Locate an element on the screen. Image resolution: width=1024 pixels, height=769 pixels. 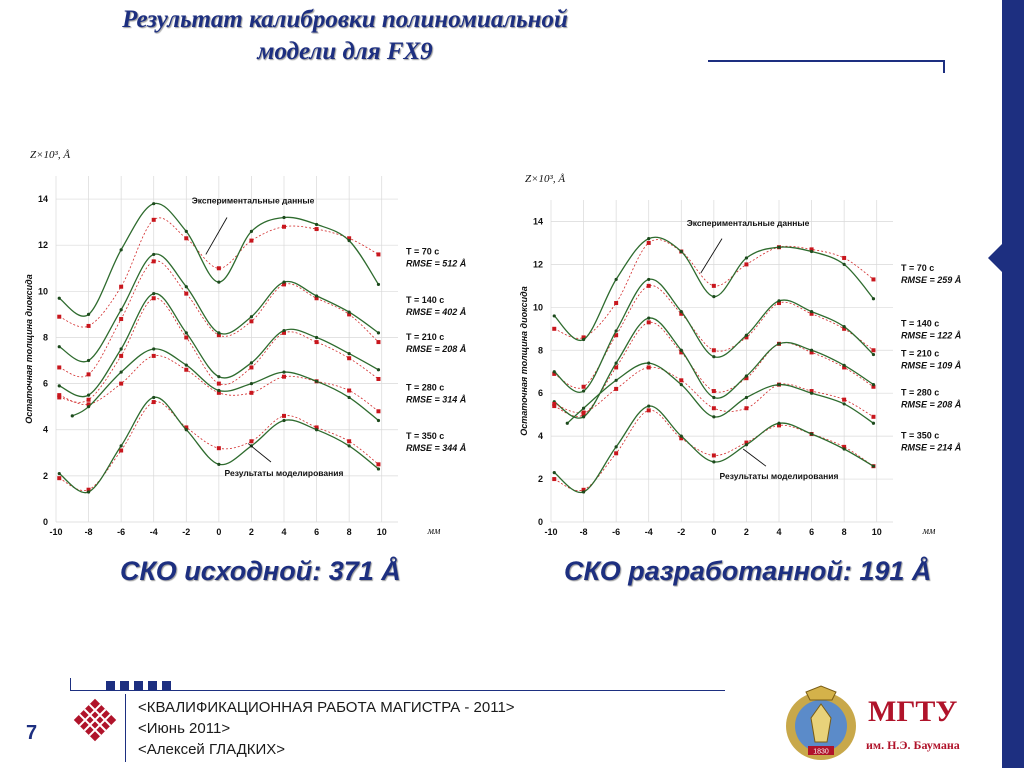
title-line-1: Результат калибровки полиномиальной is located at coordinates (345, 19).